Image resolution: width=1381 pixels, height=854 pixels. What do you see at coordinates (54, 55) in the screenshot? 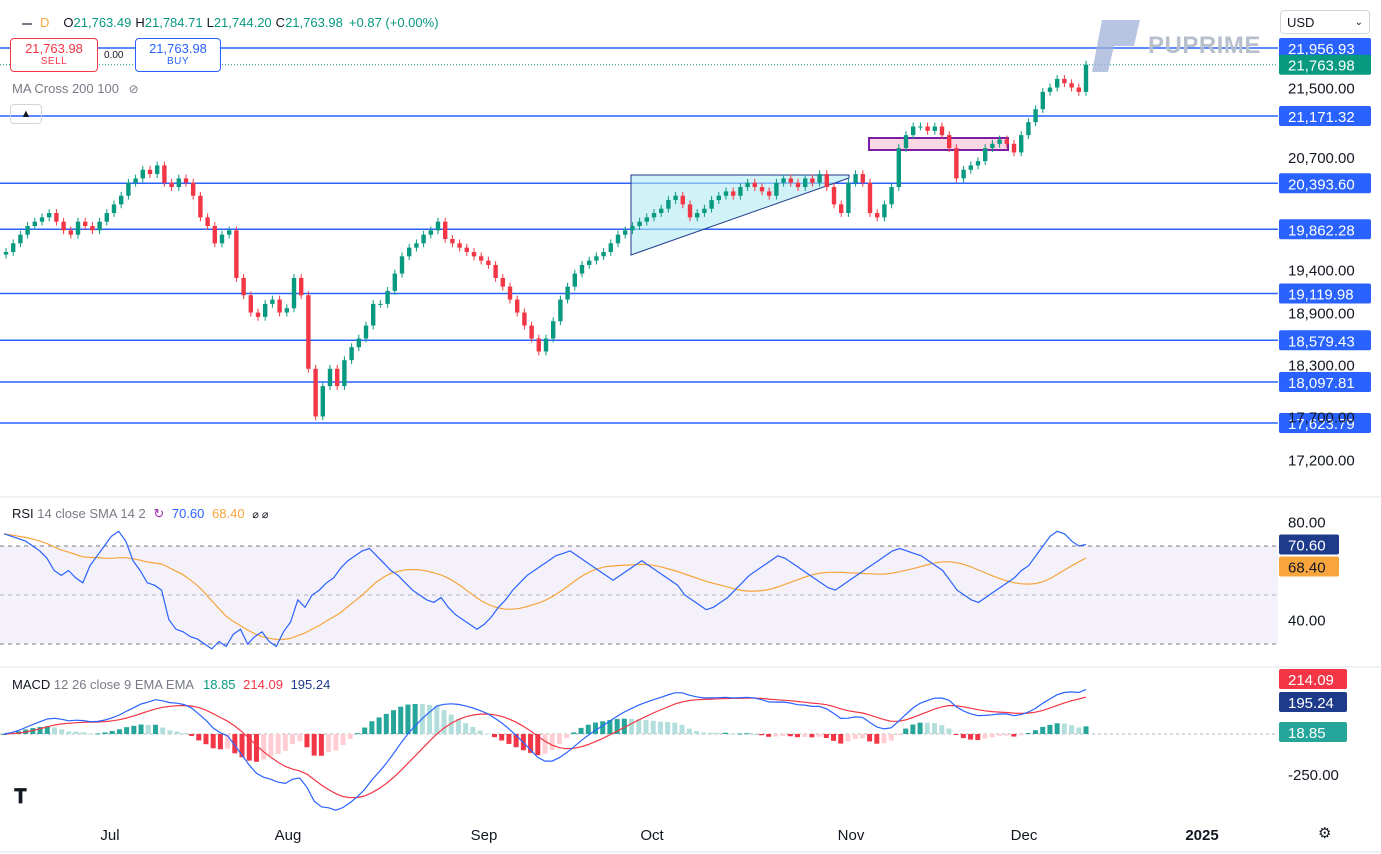
I see `sell-button: 21,763.98 SELL` at bounding box center [54, 55].